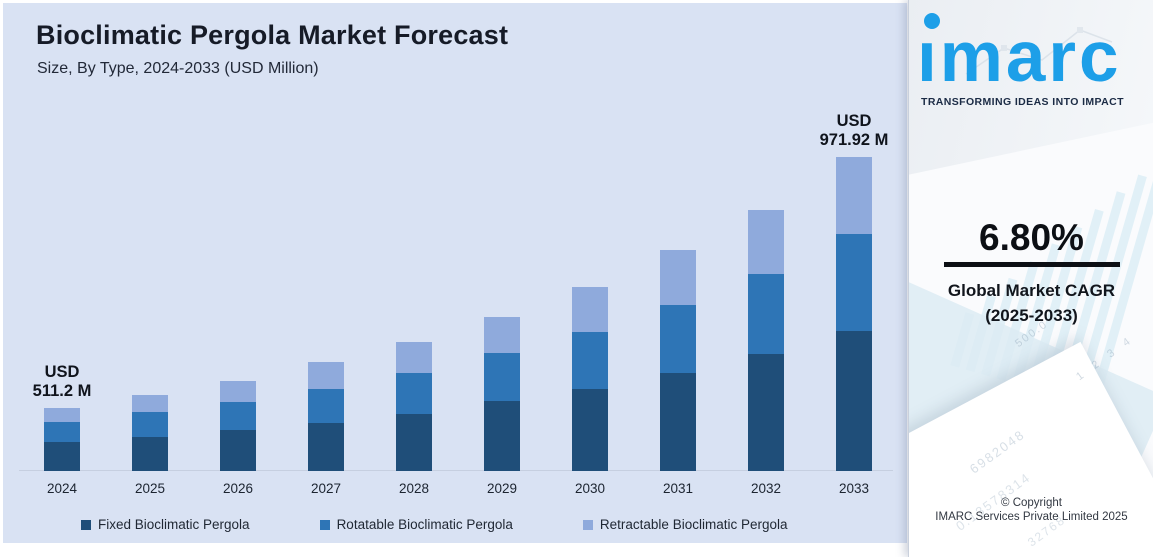 The height and width of the screenshot is (557, 1153). What do you see at coordinates (766, 488) in the screenshot?
I see `x-axis-label-2032: 2032` at bounding box center [766, 488].